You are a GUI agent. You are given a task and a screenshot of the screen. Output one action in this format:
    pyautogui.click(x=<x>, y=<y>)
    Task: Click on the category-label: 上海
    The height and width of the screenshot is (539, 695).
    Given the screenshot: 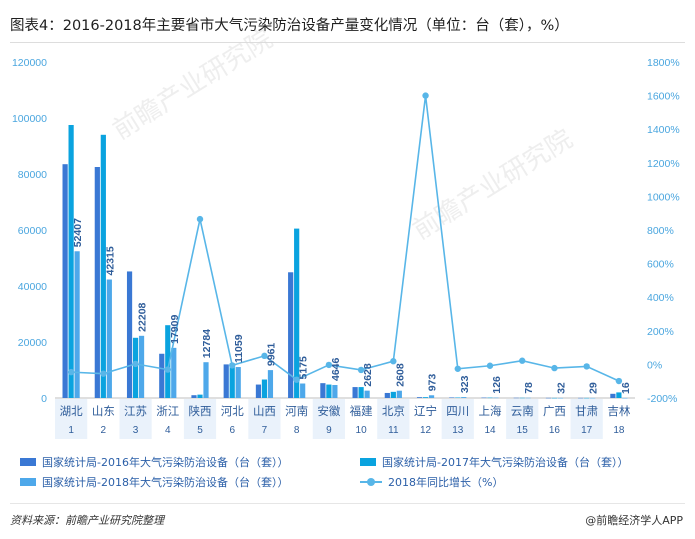 What is the action you would take?
    pyautogui.click(x=490, y=411)
    